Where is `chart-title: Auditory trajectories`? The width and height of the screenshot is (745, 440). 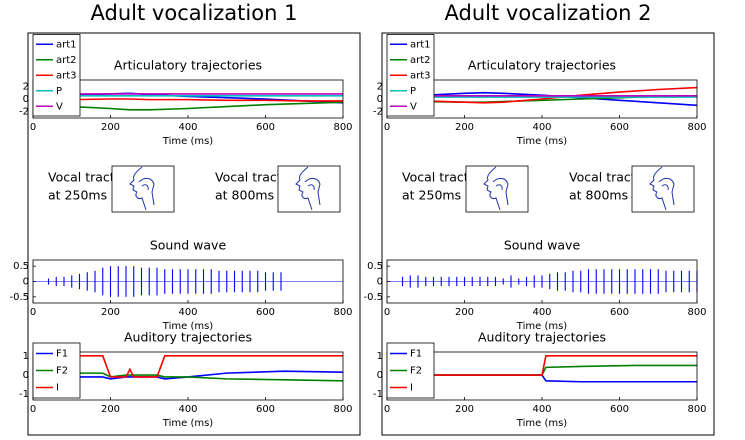
chart-title: Auditory trajectories is located at coordinates (188, 337).